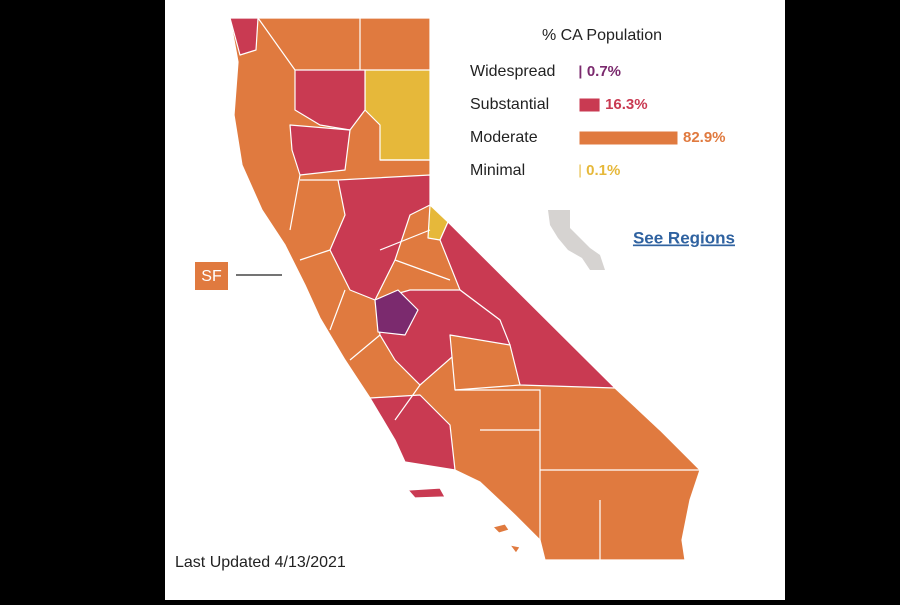  I want to click on last-updated: Last Updated 4/13/2021, so click(260, 562).